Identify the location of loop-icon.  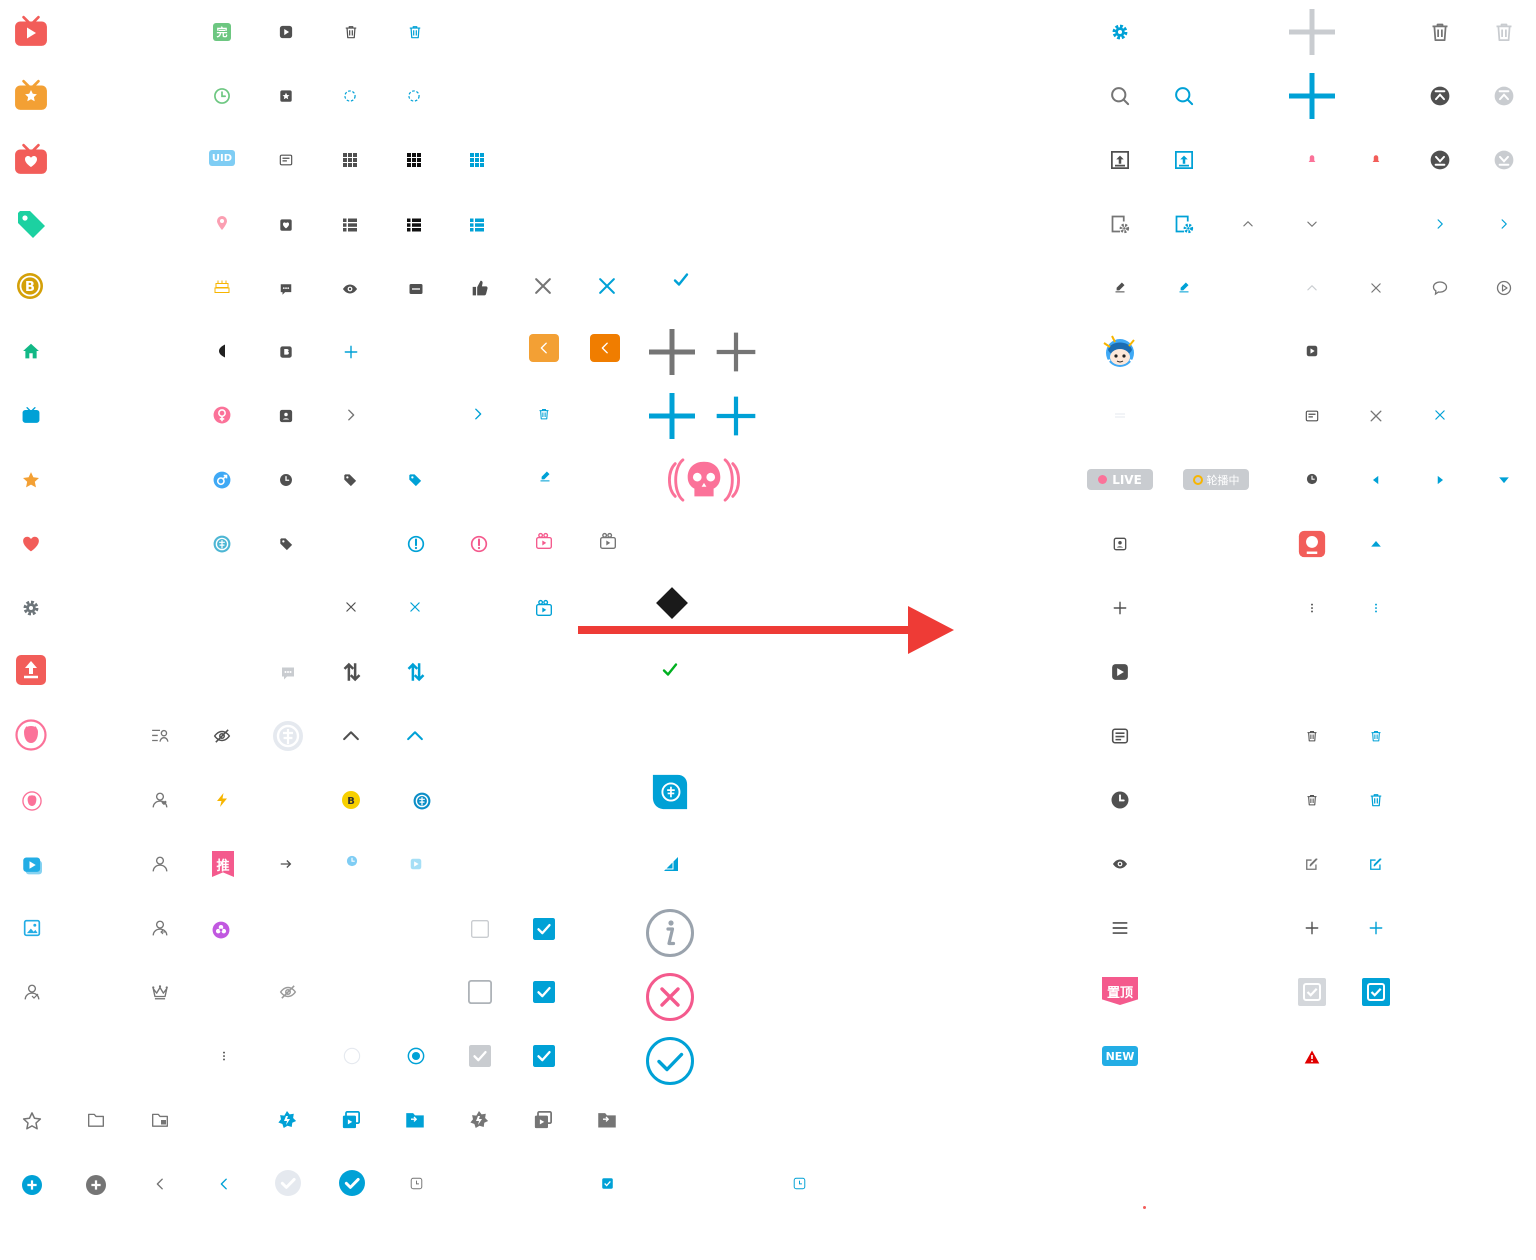
(350, 96).